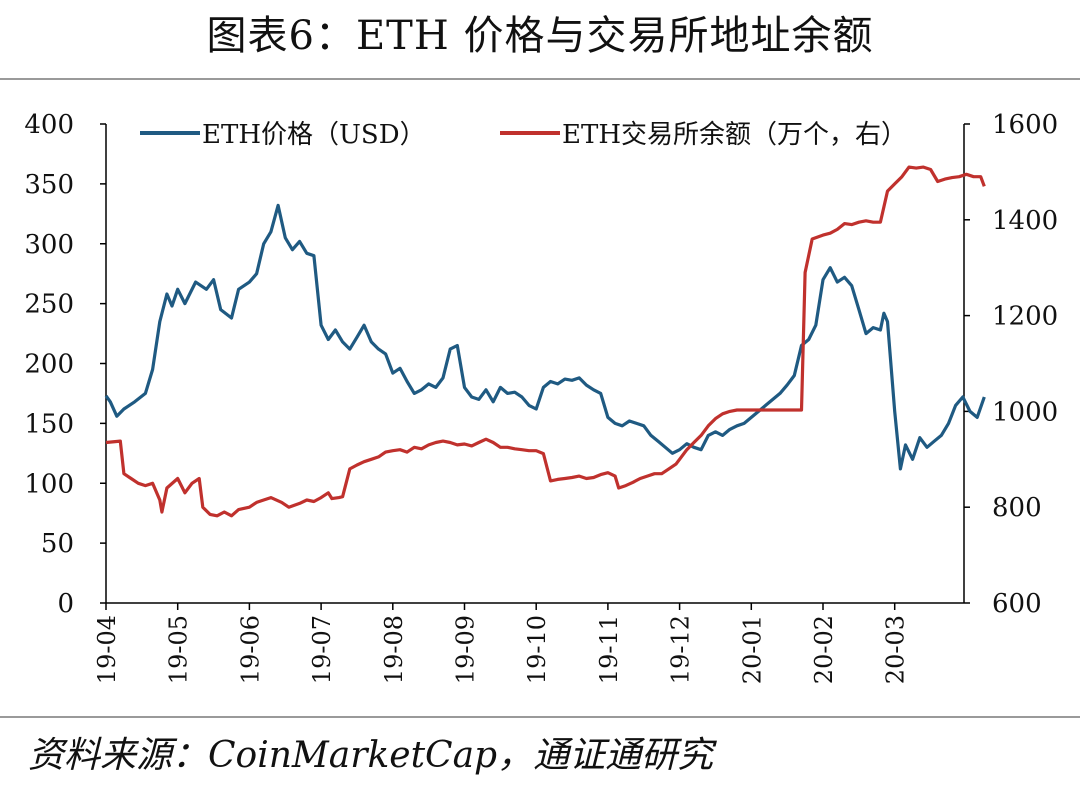  I want to click on title-divider, so click(540, 79).